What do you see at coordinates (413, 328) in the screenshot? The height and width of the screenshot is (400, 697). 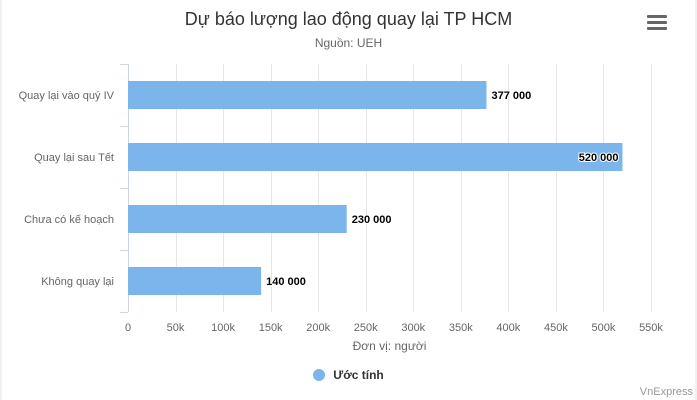 I see `x-tick-label: 300k` at bounding box center [413, 328].